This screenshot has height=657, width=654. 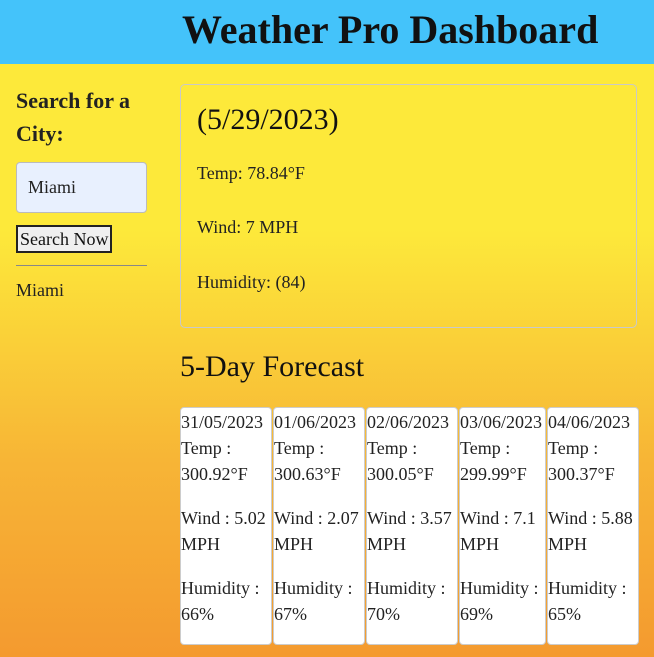 I want to click on current-temp: Temp: 78.84°F, so click(x=251, y=173).